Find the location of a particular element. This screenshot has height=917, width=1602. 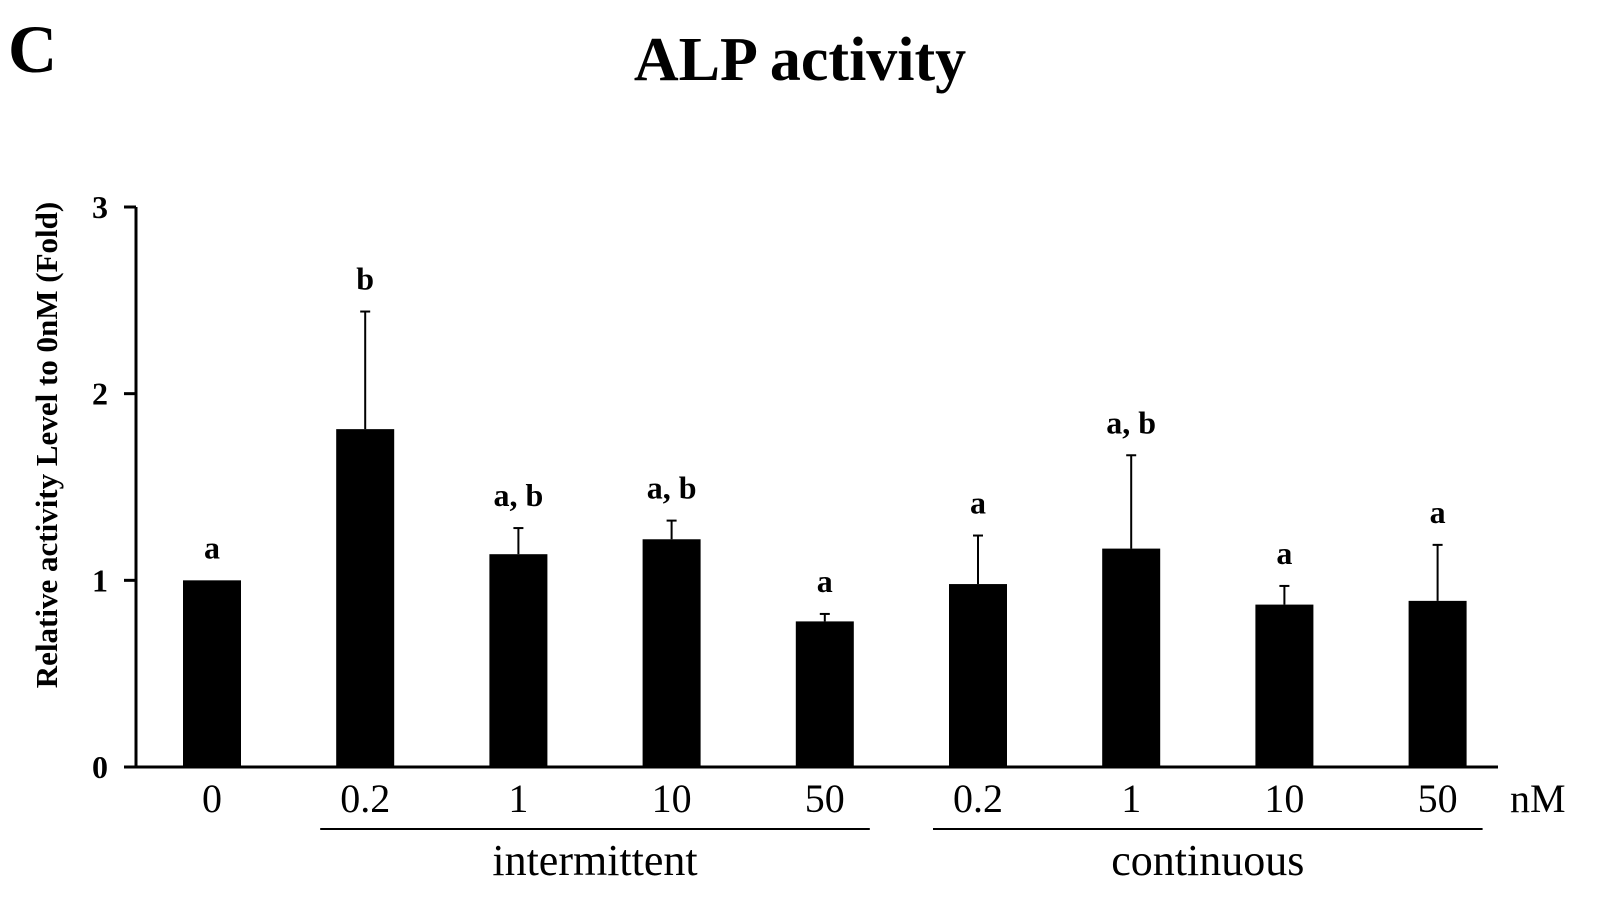

y-axis-label: Relative activity Level to 0nM (Fold) is located at coordinates (46, 445).